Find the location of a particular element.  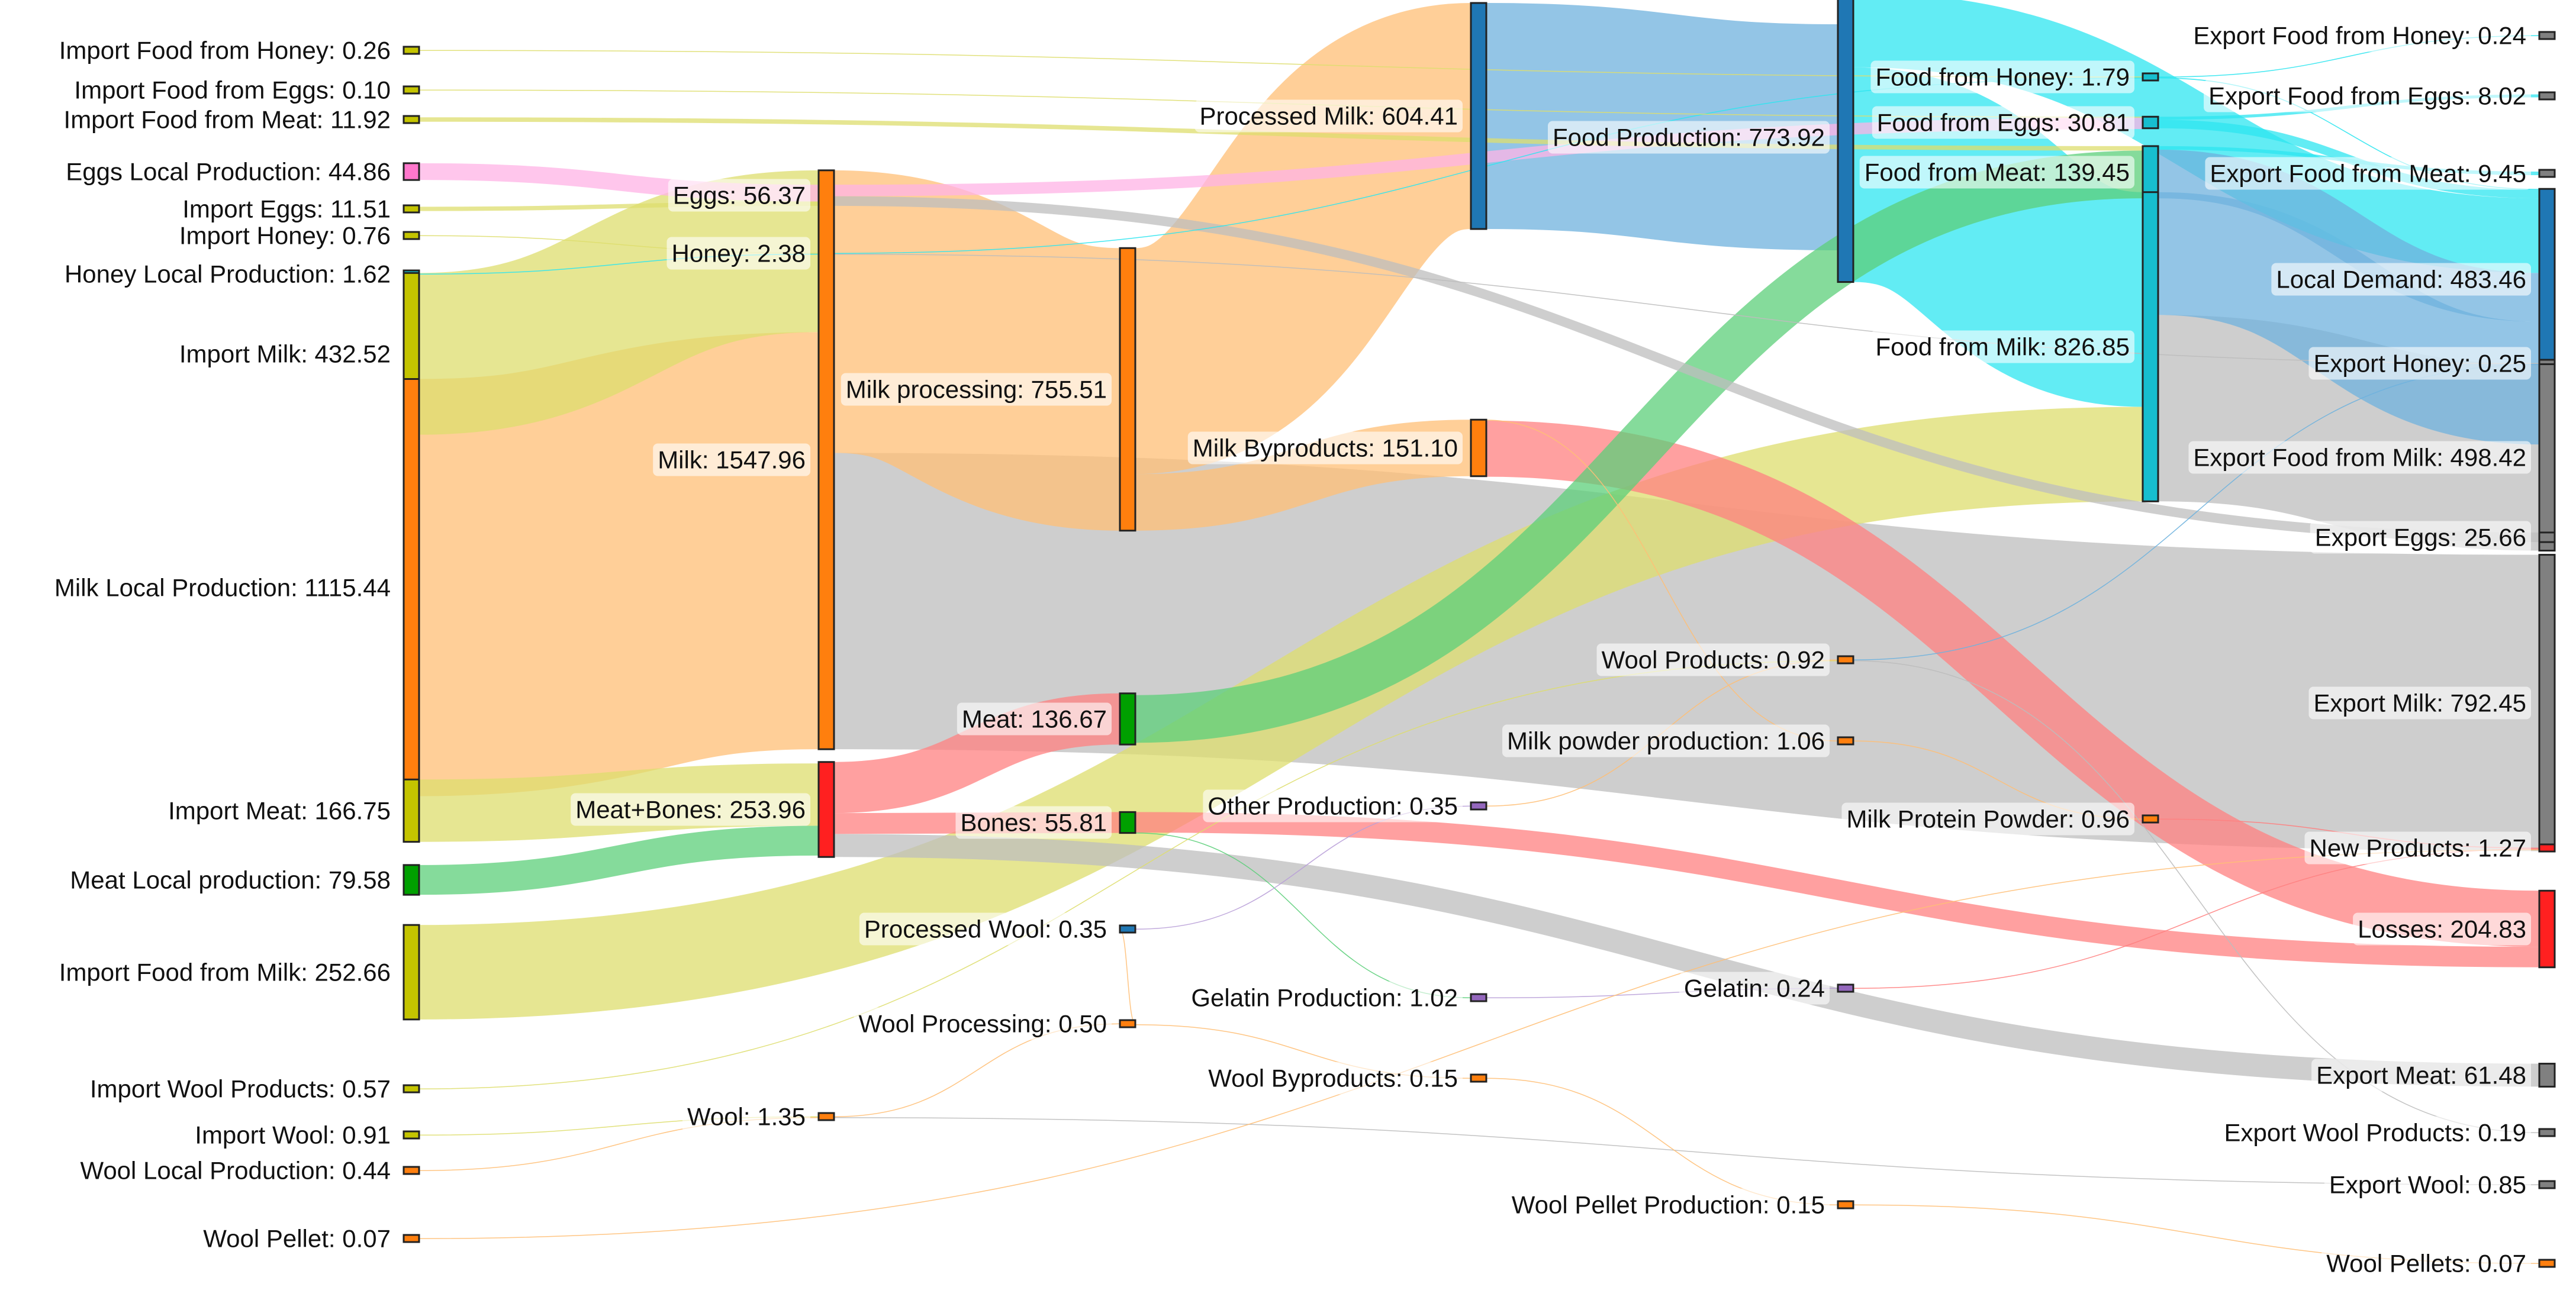

sankey-label-text-wool_pellet_production: Wool Pellet Production: 0.15 is located at coordinates (1668, 1205).